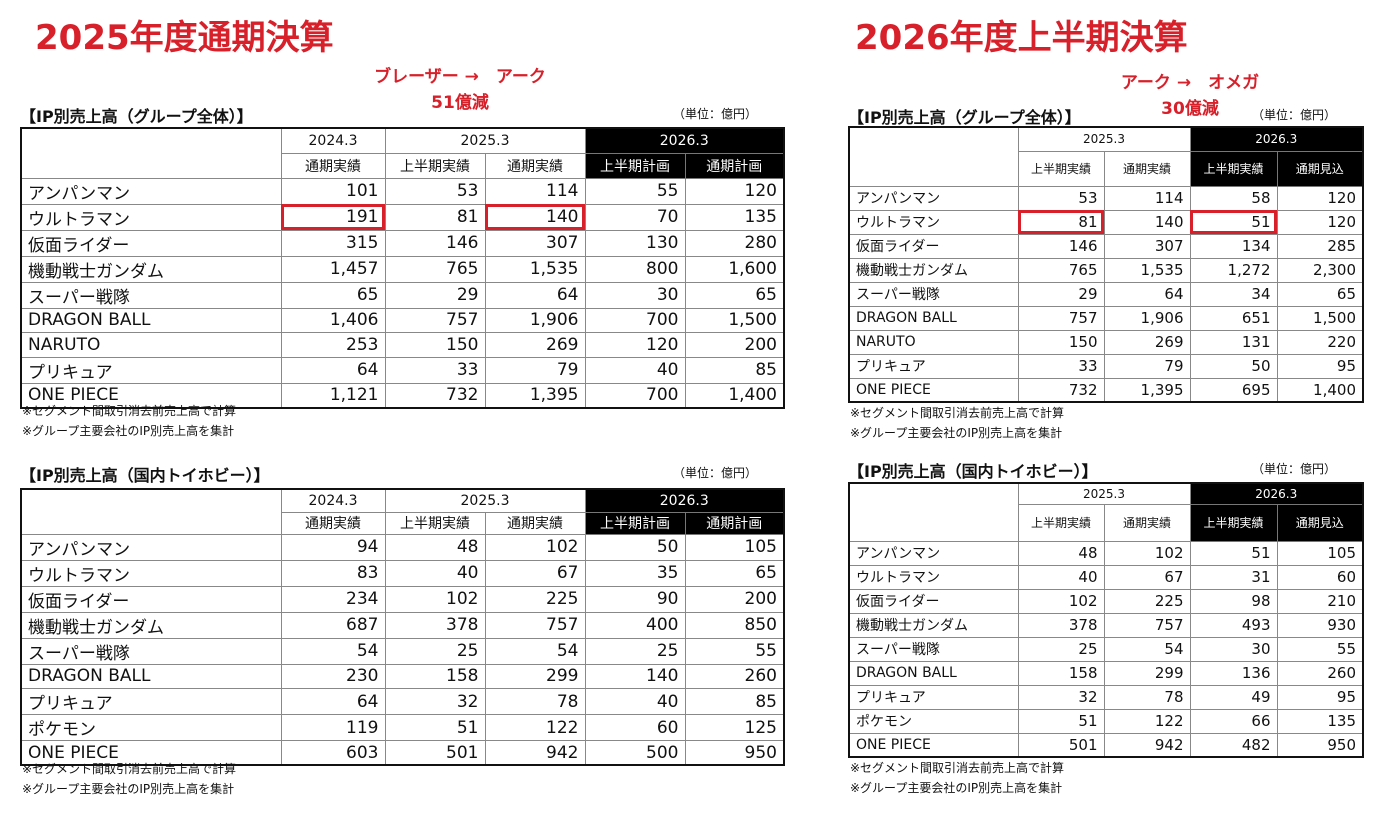 The height and width of the screenshot is (820, 1386). Describe the element at coordinates (1104, 493) in the screenshot. I see `year-header: 2025.3` at that location.